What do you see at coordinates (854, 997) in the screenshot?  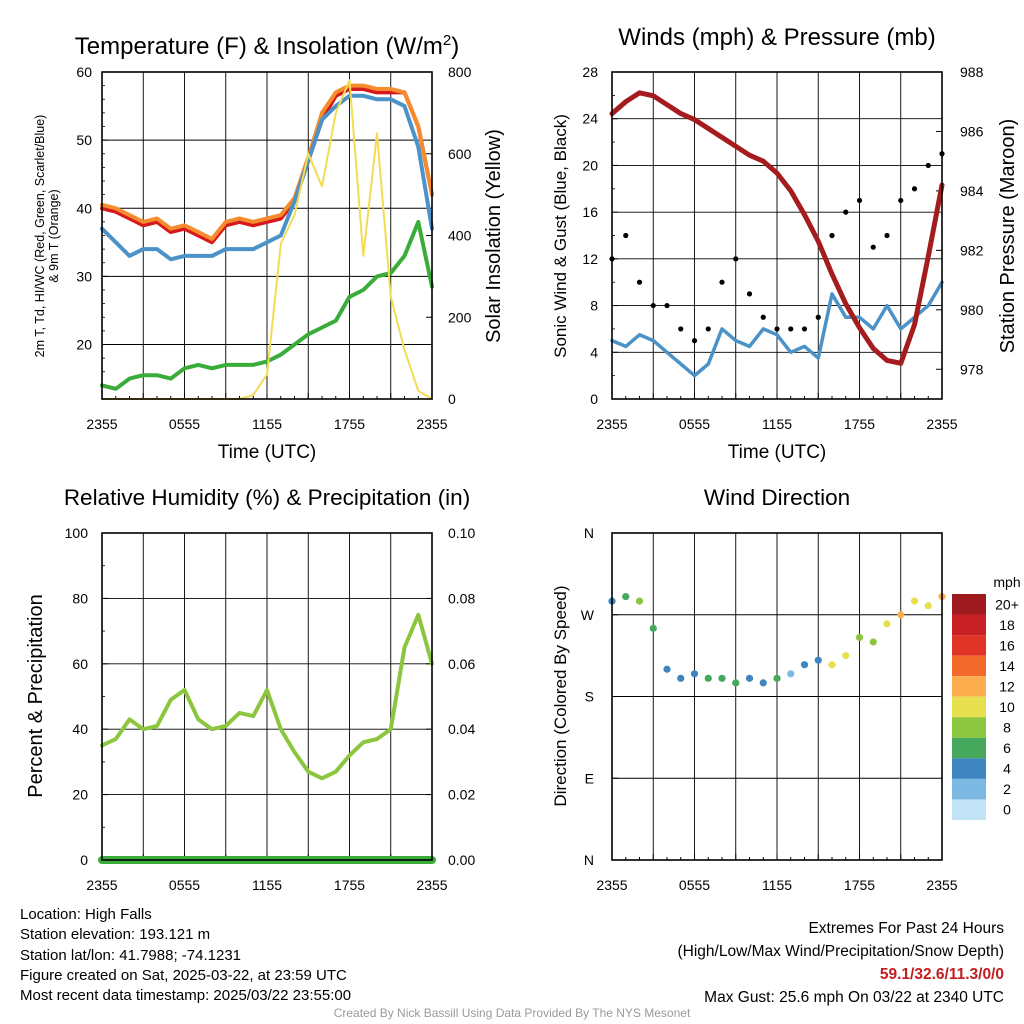 I see `max-gust: Max Gust: 25.6 mph On 03/22 at 2340 UTC` at bounding box center [854, 997].